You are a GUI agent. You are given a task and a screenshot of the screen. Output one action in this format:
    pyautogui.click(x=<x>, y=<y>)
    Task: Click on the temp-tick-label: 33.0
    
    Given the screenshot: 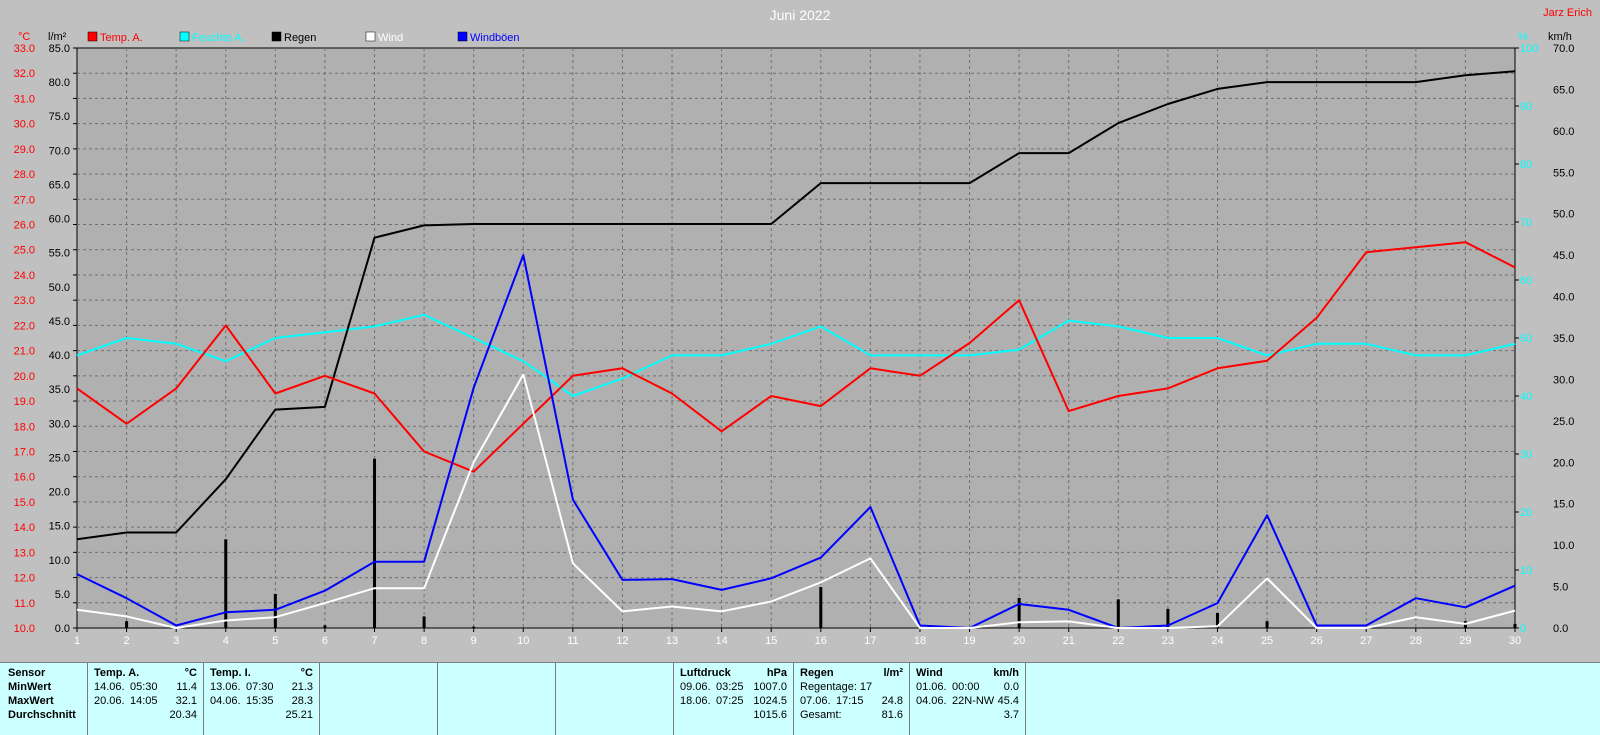 What is the action you would take?
    pyautogui.click(x=24, y=49)
    